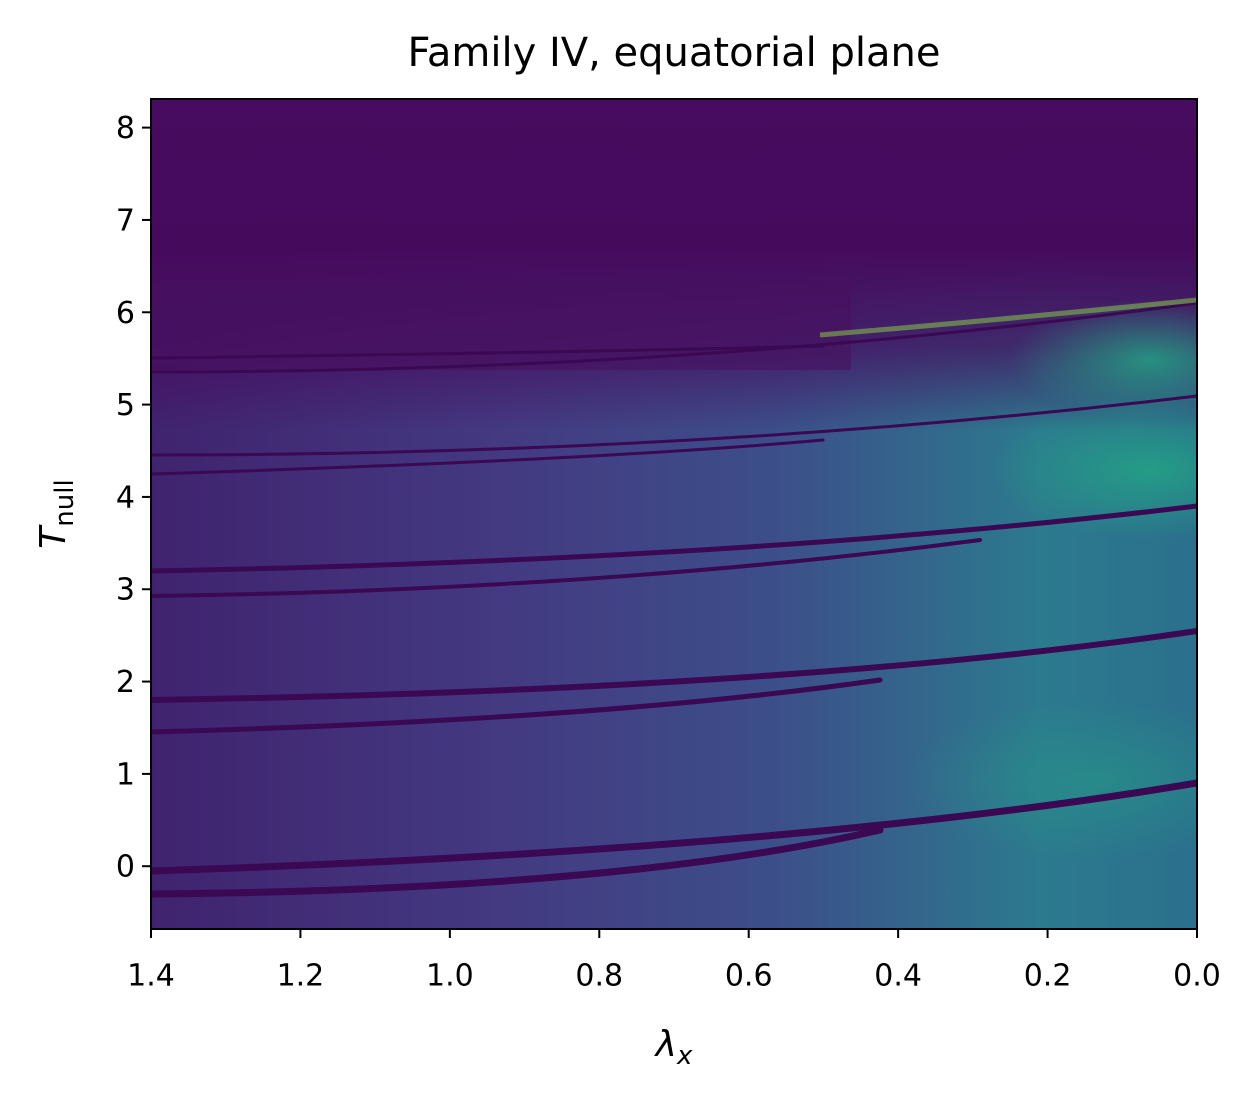 This screenshot has height=1097, width=1260. I want to click on y-tick-label: 5, so click(125, 405).